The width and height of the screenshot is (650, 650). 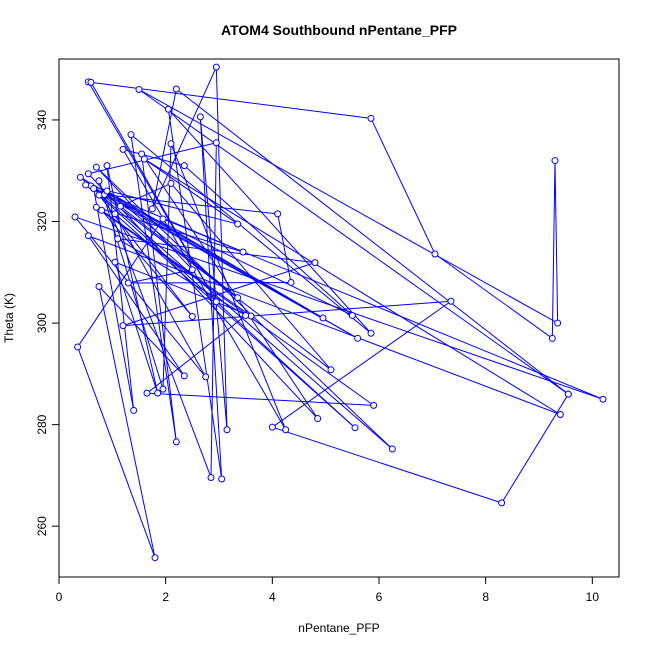 I want to click on x-axis: 0 2 4 6 8 10, so click(x=327, y=590).